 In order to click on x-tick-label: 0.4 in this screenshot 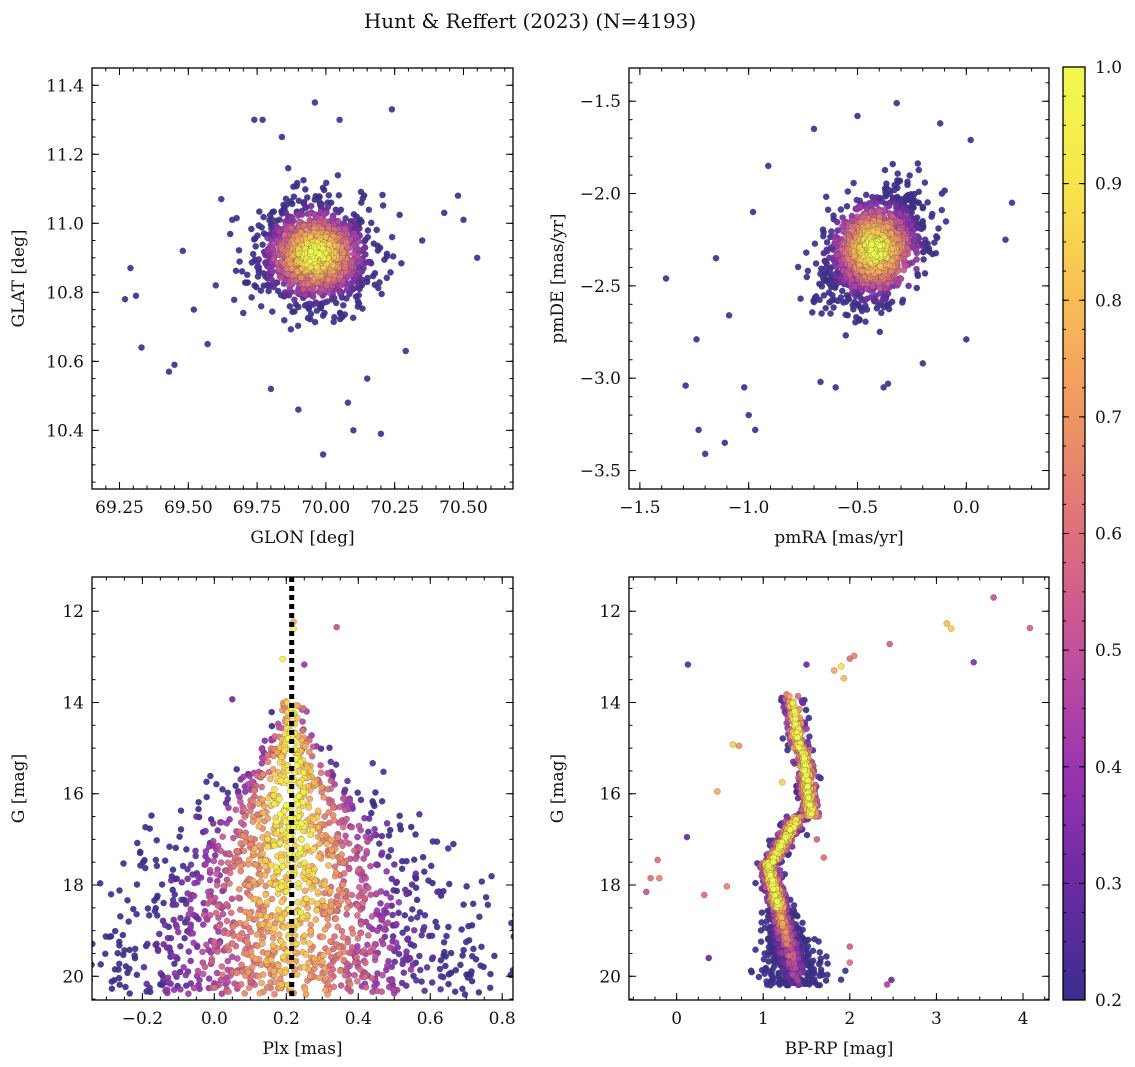, I will do `click(358, 1019)`.